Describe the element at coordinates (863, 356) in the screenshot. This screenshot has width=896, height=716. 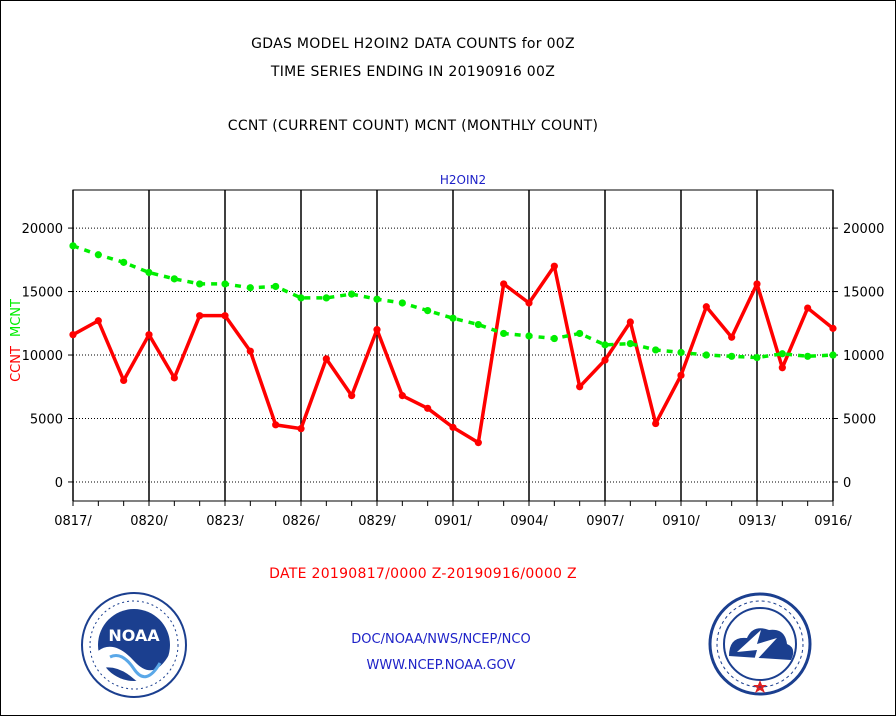
I see `y-tick-label-right: 10000` at that location.